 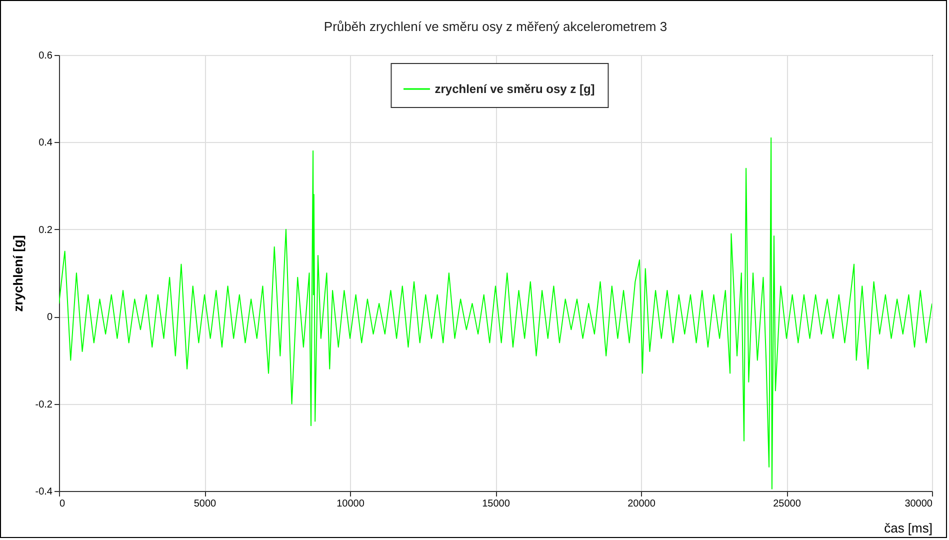 I want to click on x-tick-label: 0, so click(x=63, y=504).